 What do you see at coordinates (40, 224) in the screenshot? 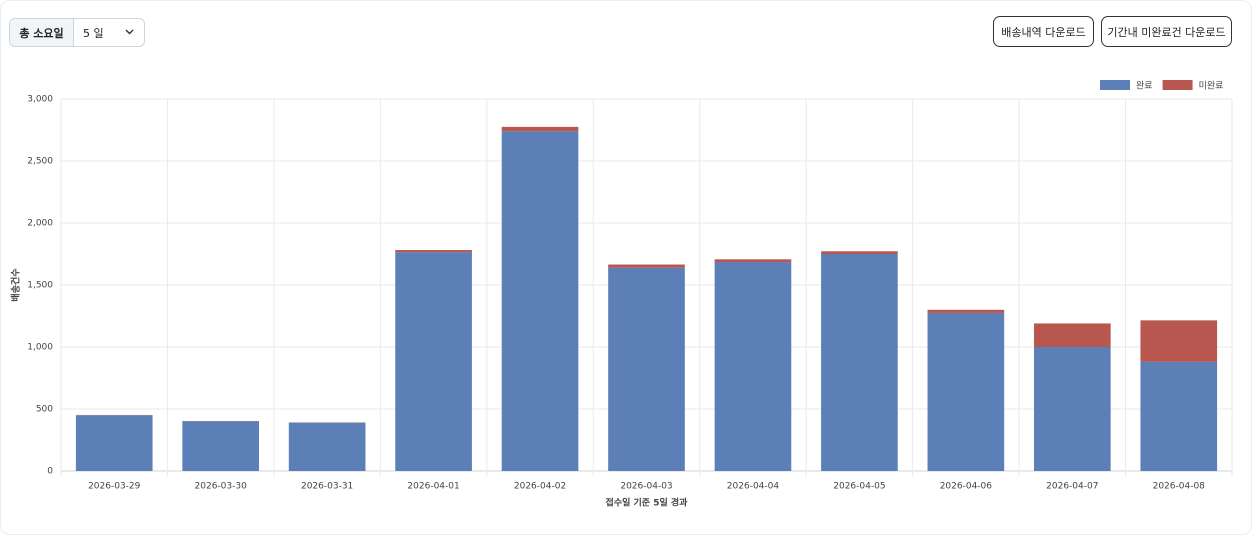
I see `y-tick-label: 2,000` at bounding box center [40, 224].